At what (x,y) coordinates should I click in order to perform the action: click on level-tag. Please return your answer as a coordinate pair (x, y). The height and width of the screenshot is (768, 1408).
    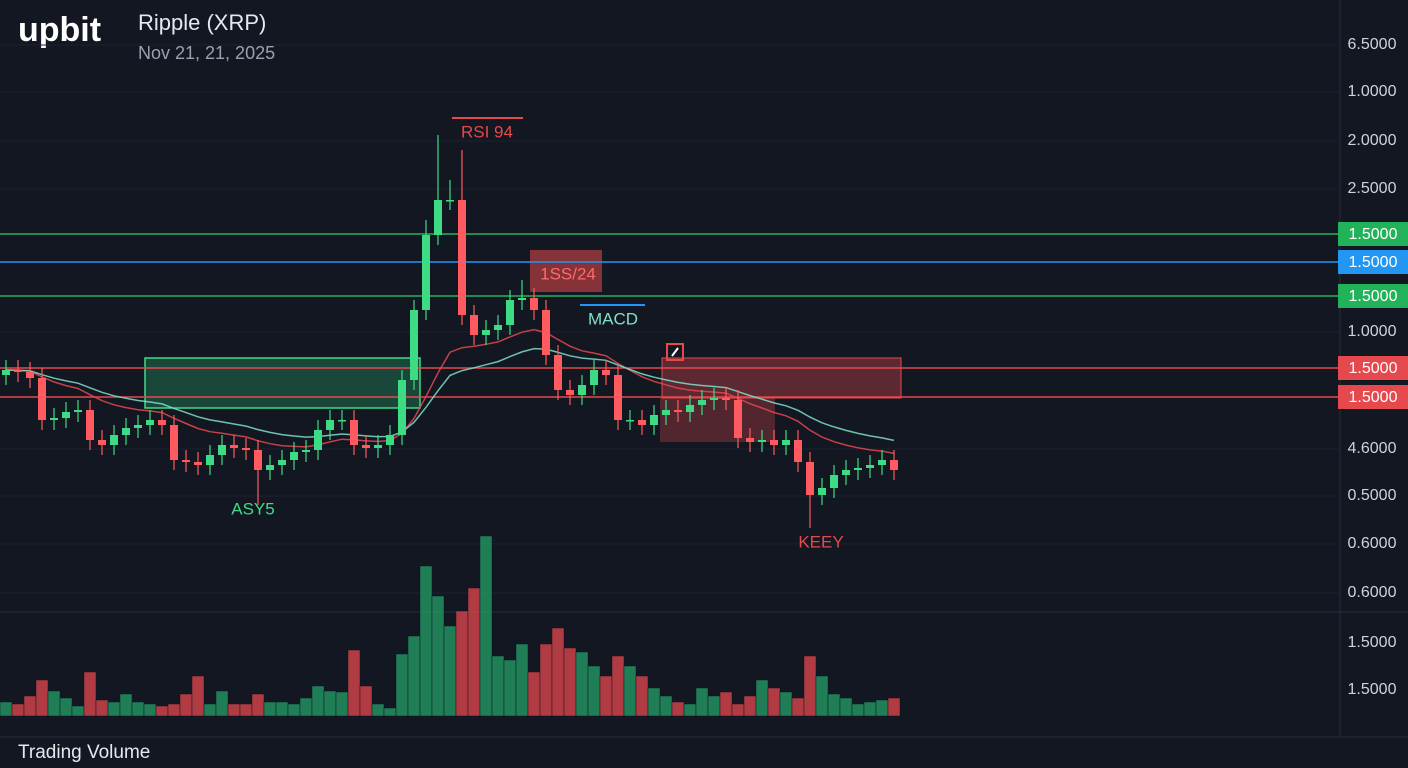
    Looking at the image, I should click on (1373, 234).